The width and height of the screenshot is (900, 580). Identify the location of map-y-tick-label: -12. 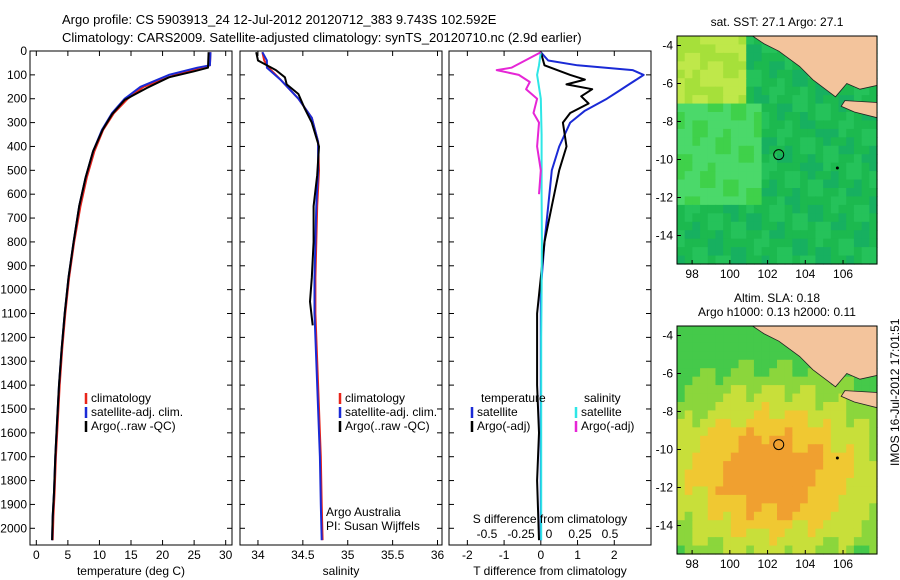
(665, 488).